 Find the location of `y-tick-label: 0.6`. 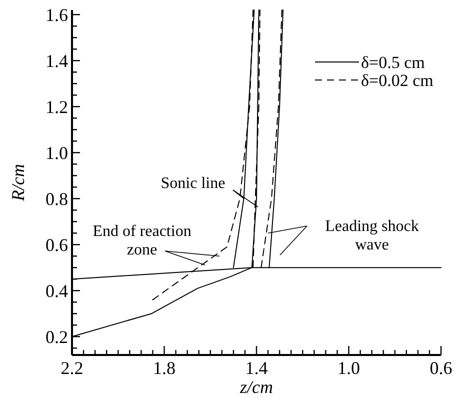

y-tick-label: 0.6 is located at coordinates (57, 244).